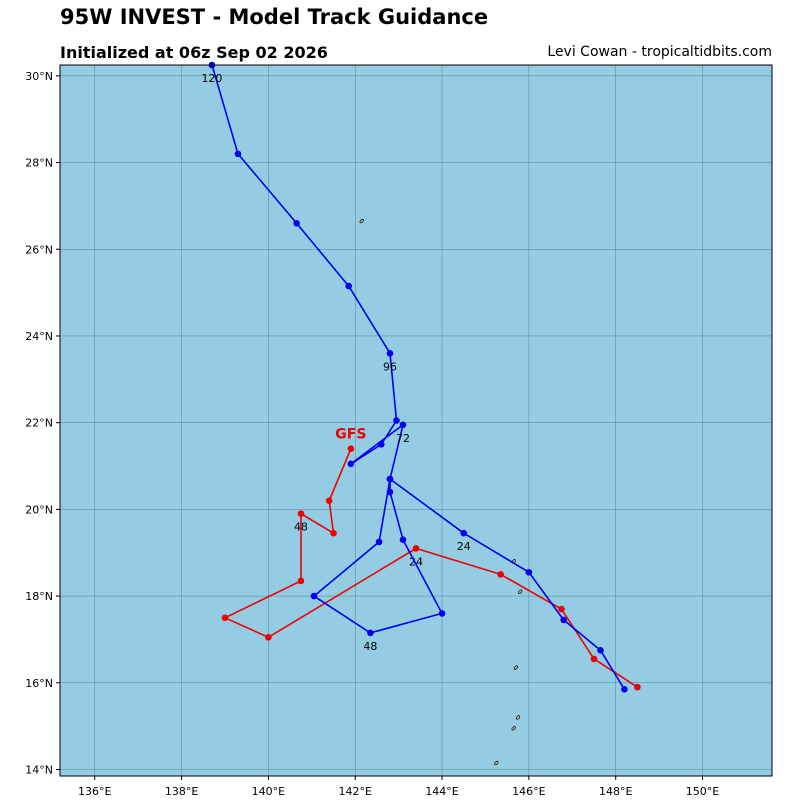 This screenshot has width=800, height=800. I want to click on lon-tick-label: 144°E, so click(441, 791).